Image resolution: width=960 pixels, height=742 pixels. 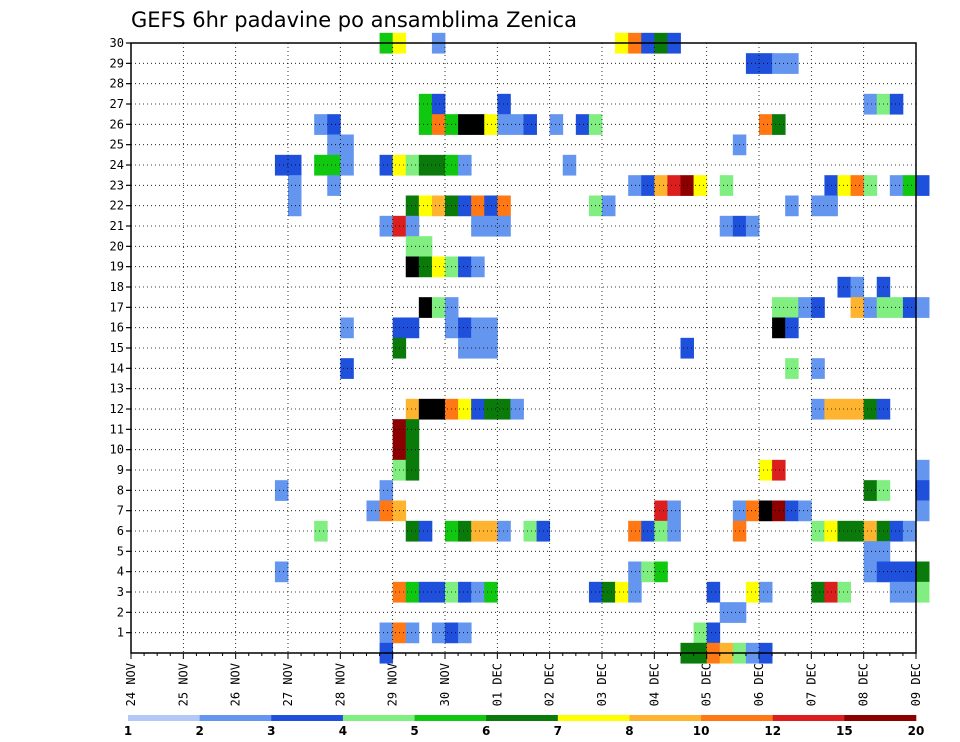 I want to click on x-tick-label: 09 DEC, so click(x=916, y=684).